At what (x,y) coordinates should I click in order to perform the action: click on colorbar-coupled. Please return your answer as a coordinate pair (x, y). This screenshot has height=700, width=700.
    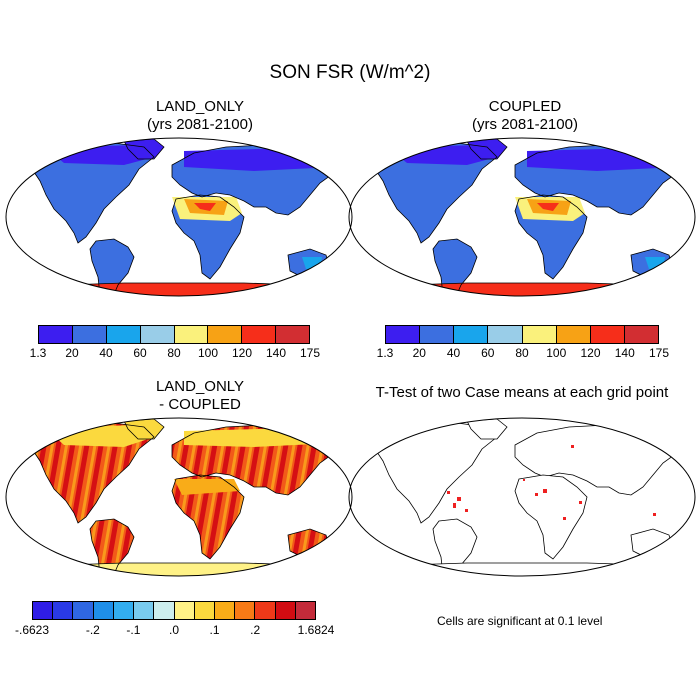
    Looking at the image, I should click on (522, 334).